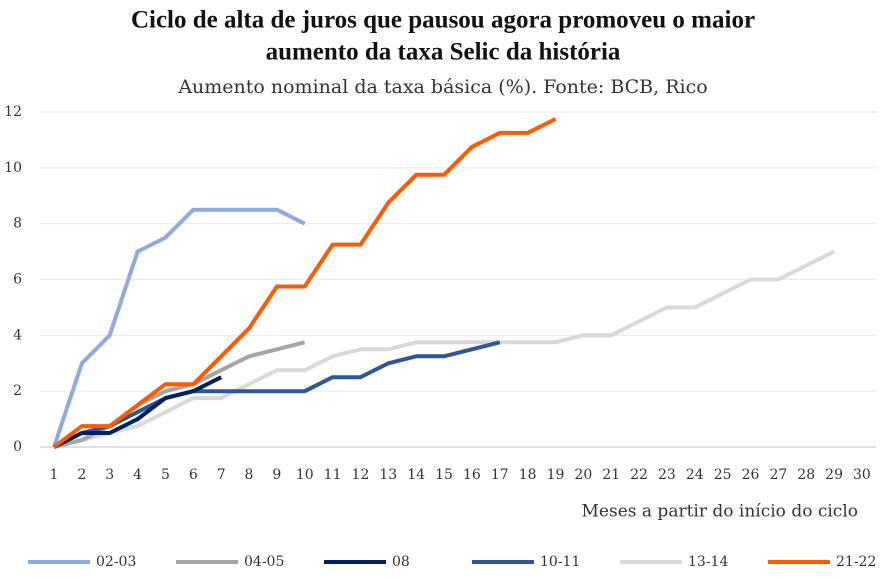 The height and width of the screenshot is (579, 886). What do you see at coordinates (333, 475) in the screenshot?
I see `x-tick-label: 11` at bounding box center [333, 475].